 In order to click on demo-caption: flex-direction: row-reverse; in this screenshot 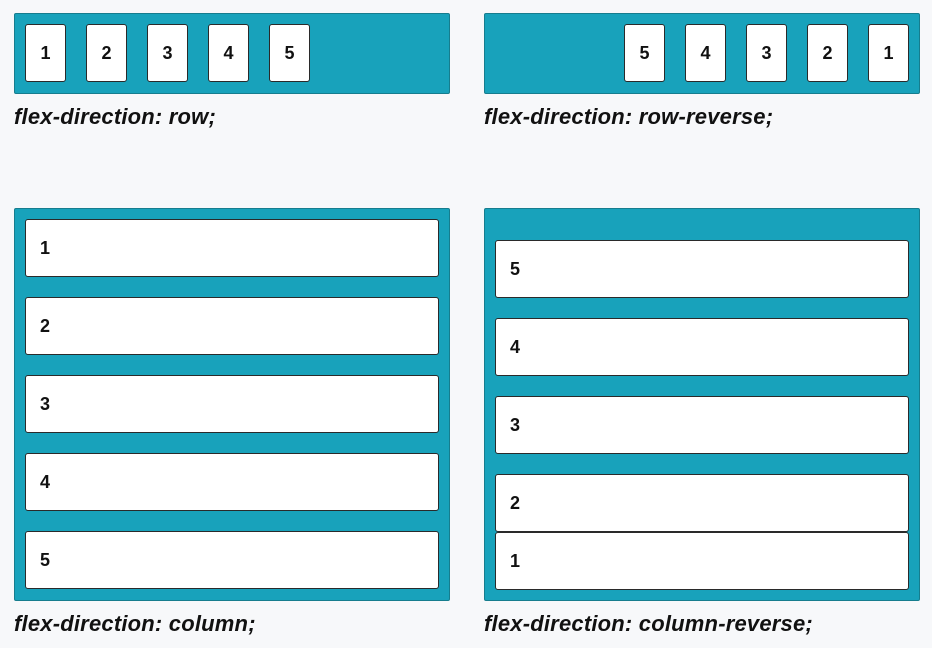, I will do `click(629, 116)`.